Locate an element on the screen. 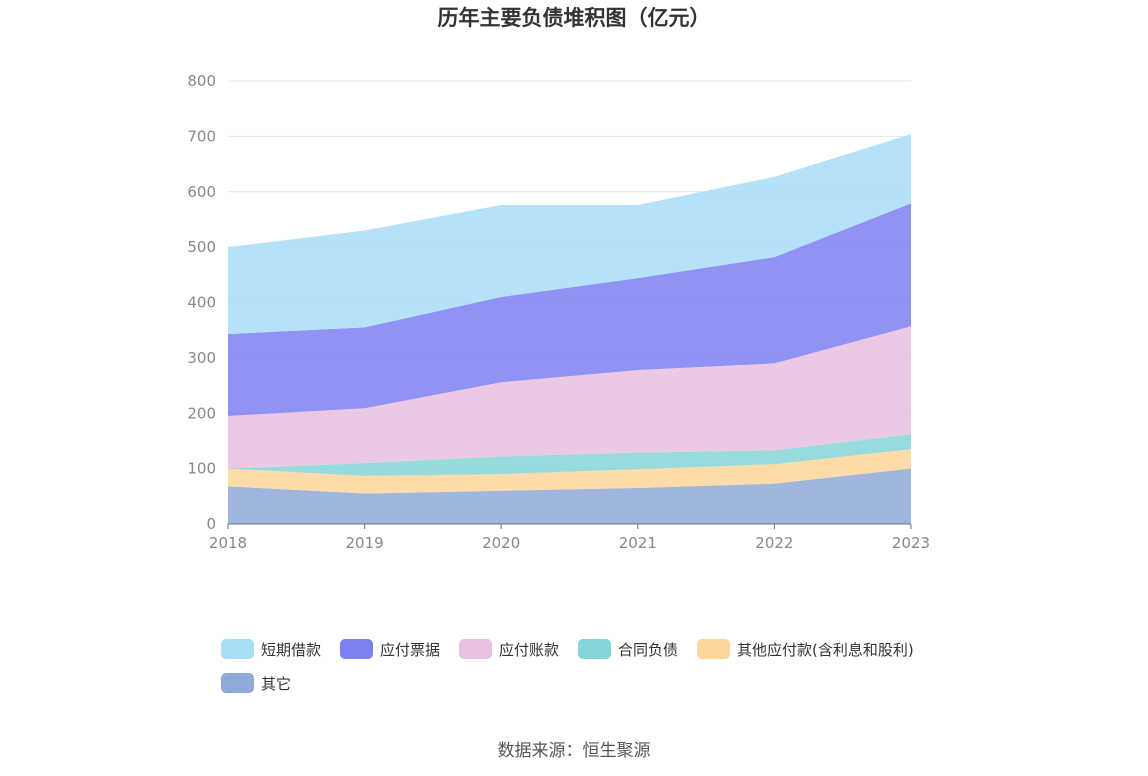 The image size is (1148, 776). y-tick-label: 500 is located at coordinates (201, 247).